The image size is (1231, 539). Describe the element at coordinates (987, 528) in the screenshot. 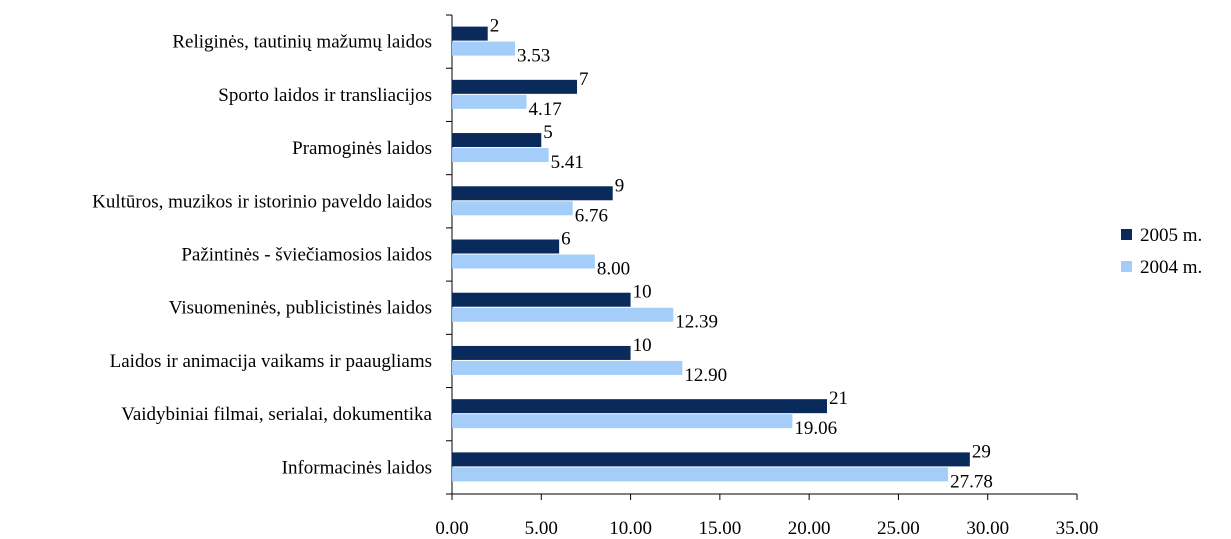

I see `x-tick-label: 30.00` at that location.